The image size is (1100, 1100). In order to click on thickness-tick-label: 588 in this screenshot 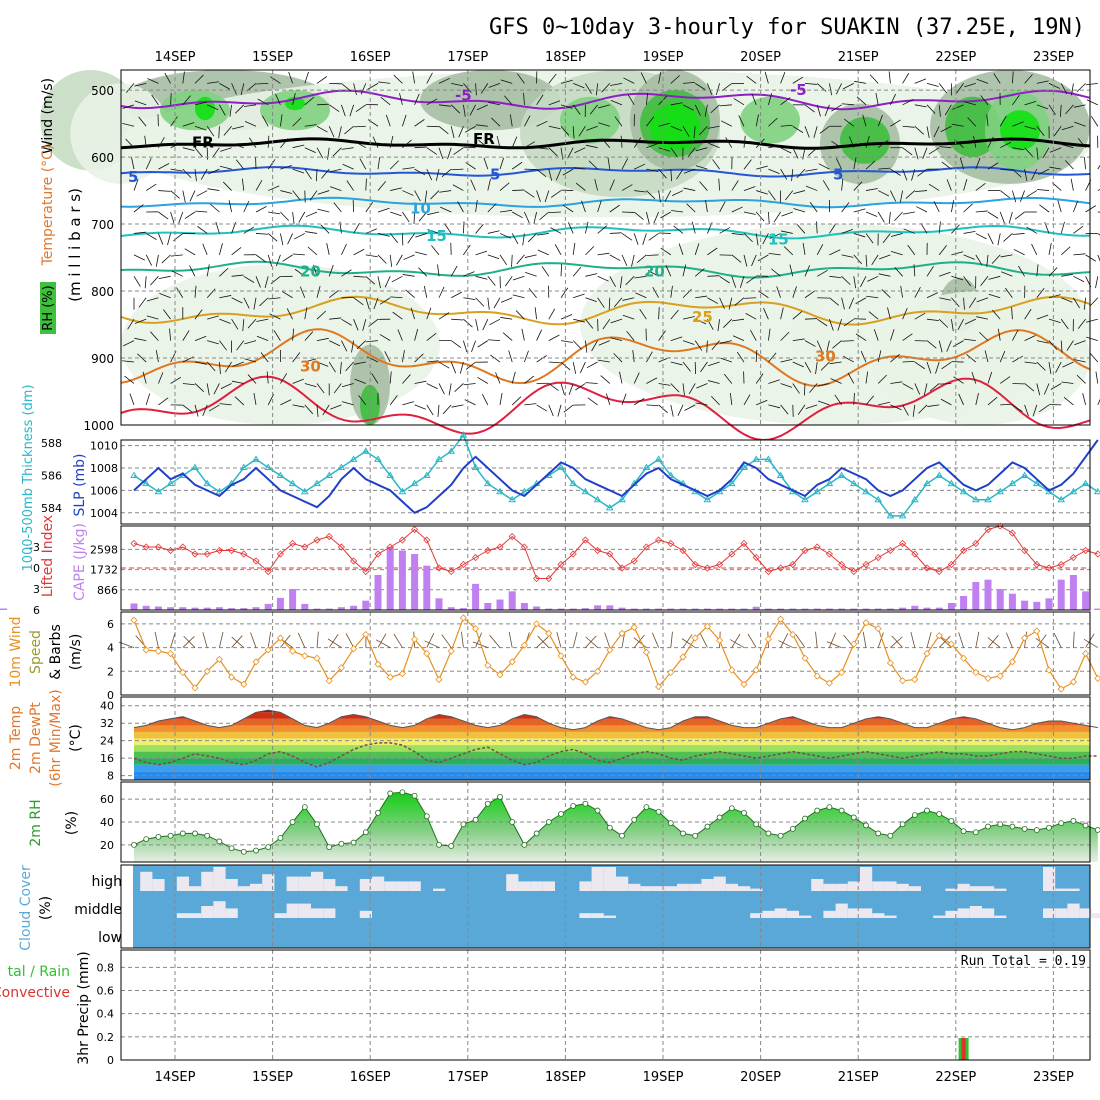, I will do `click(51, 443)`.